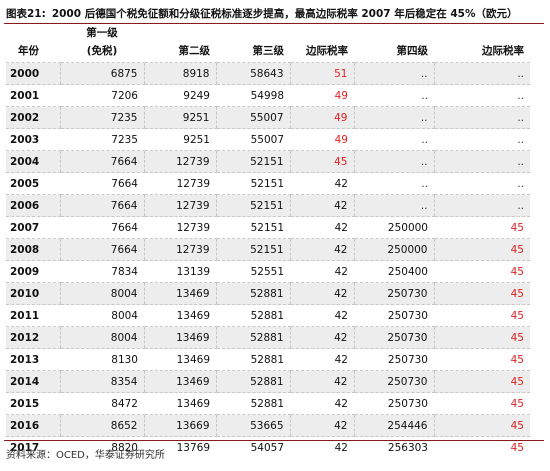 The height and width of the screenshot is (471, 550). I want to click on cell-marginal-rate: 45, so click(321, 161).